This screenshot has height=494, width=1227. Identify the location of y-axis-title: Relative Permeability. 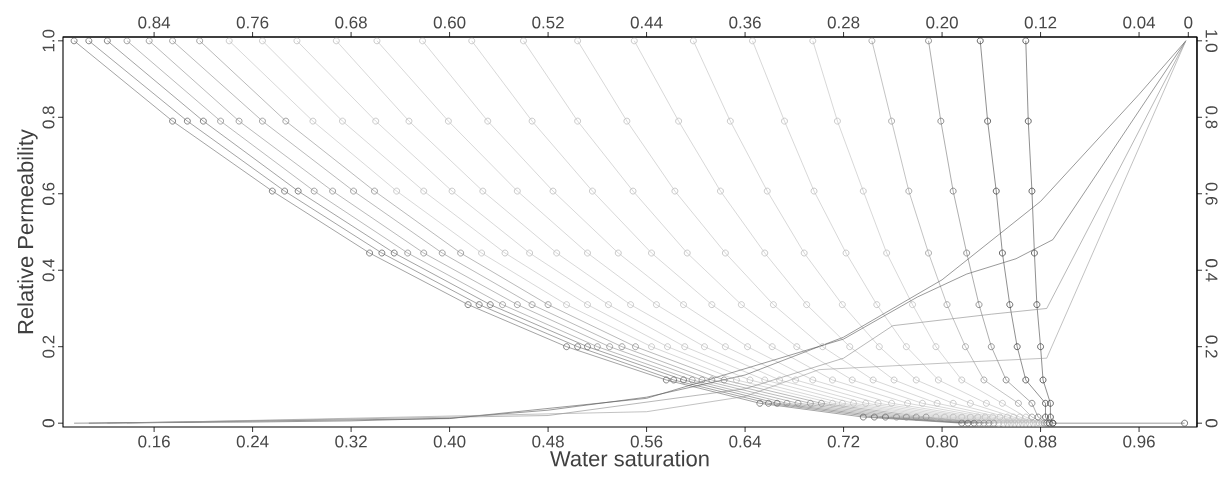
(27, 231).